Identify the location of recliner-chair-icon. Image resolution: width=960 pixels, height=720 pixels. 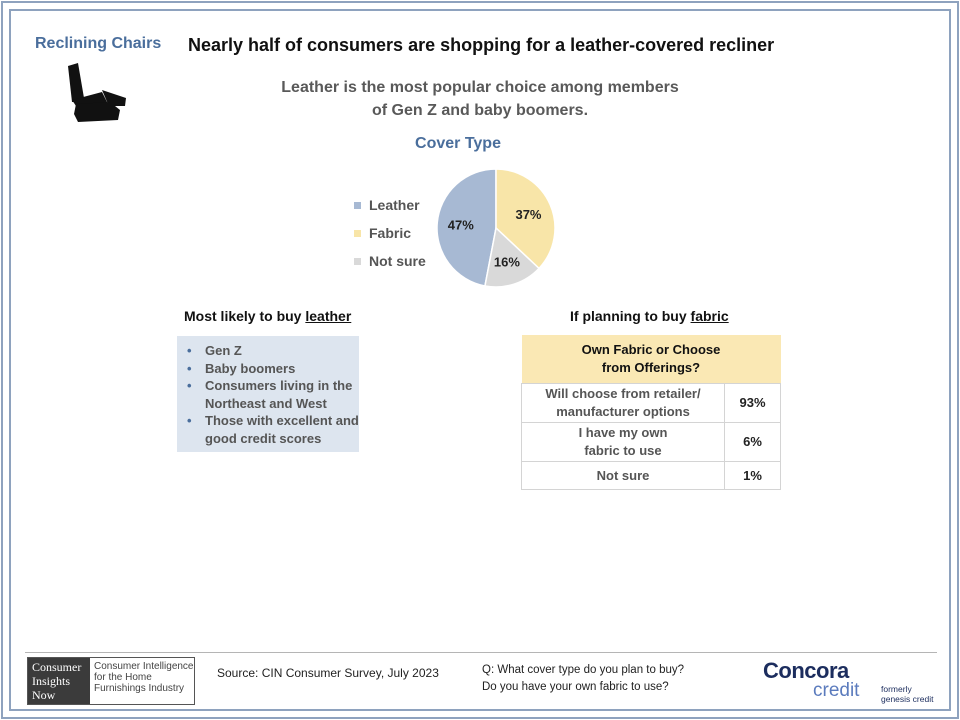
(97, 92).